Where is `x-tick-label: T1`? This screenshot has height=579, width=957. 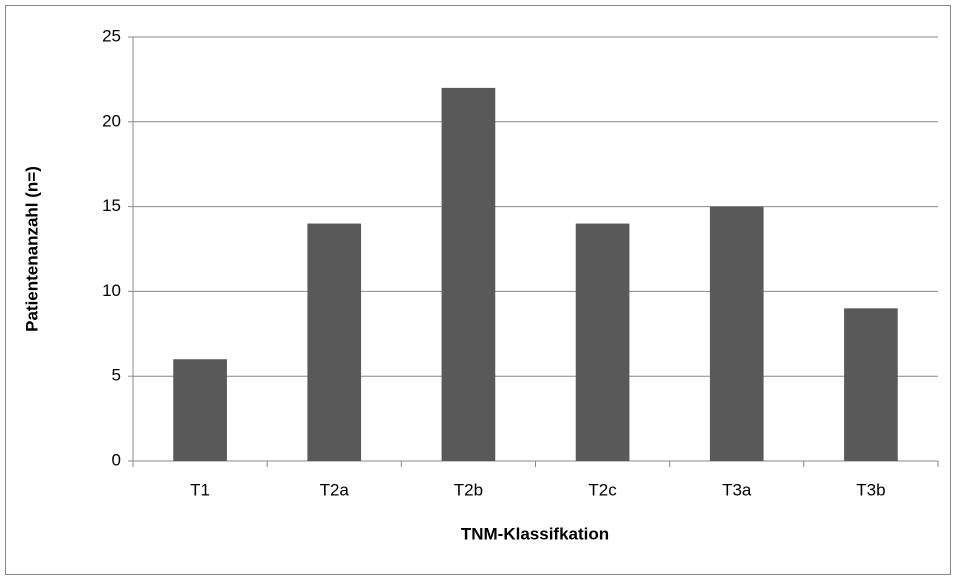 x-tick-label: T1 is located at coordinates (200, 489).